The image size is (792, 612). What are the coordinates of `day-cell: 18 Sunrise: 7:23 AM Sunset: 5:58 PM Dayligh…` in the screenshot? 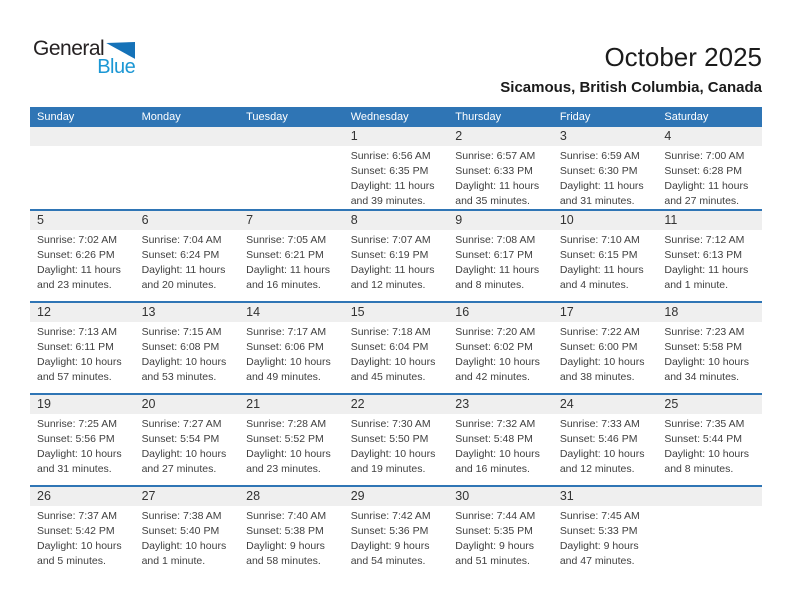 It's located at (709, 347).